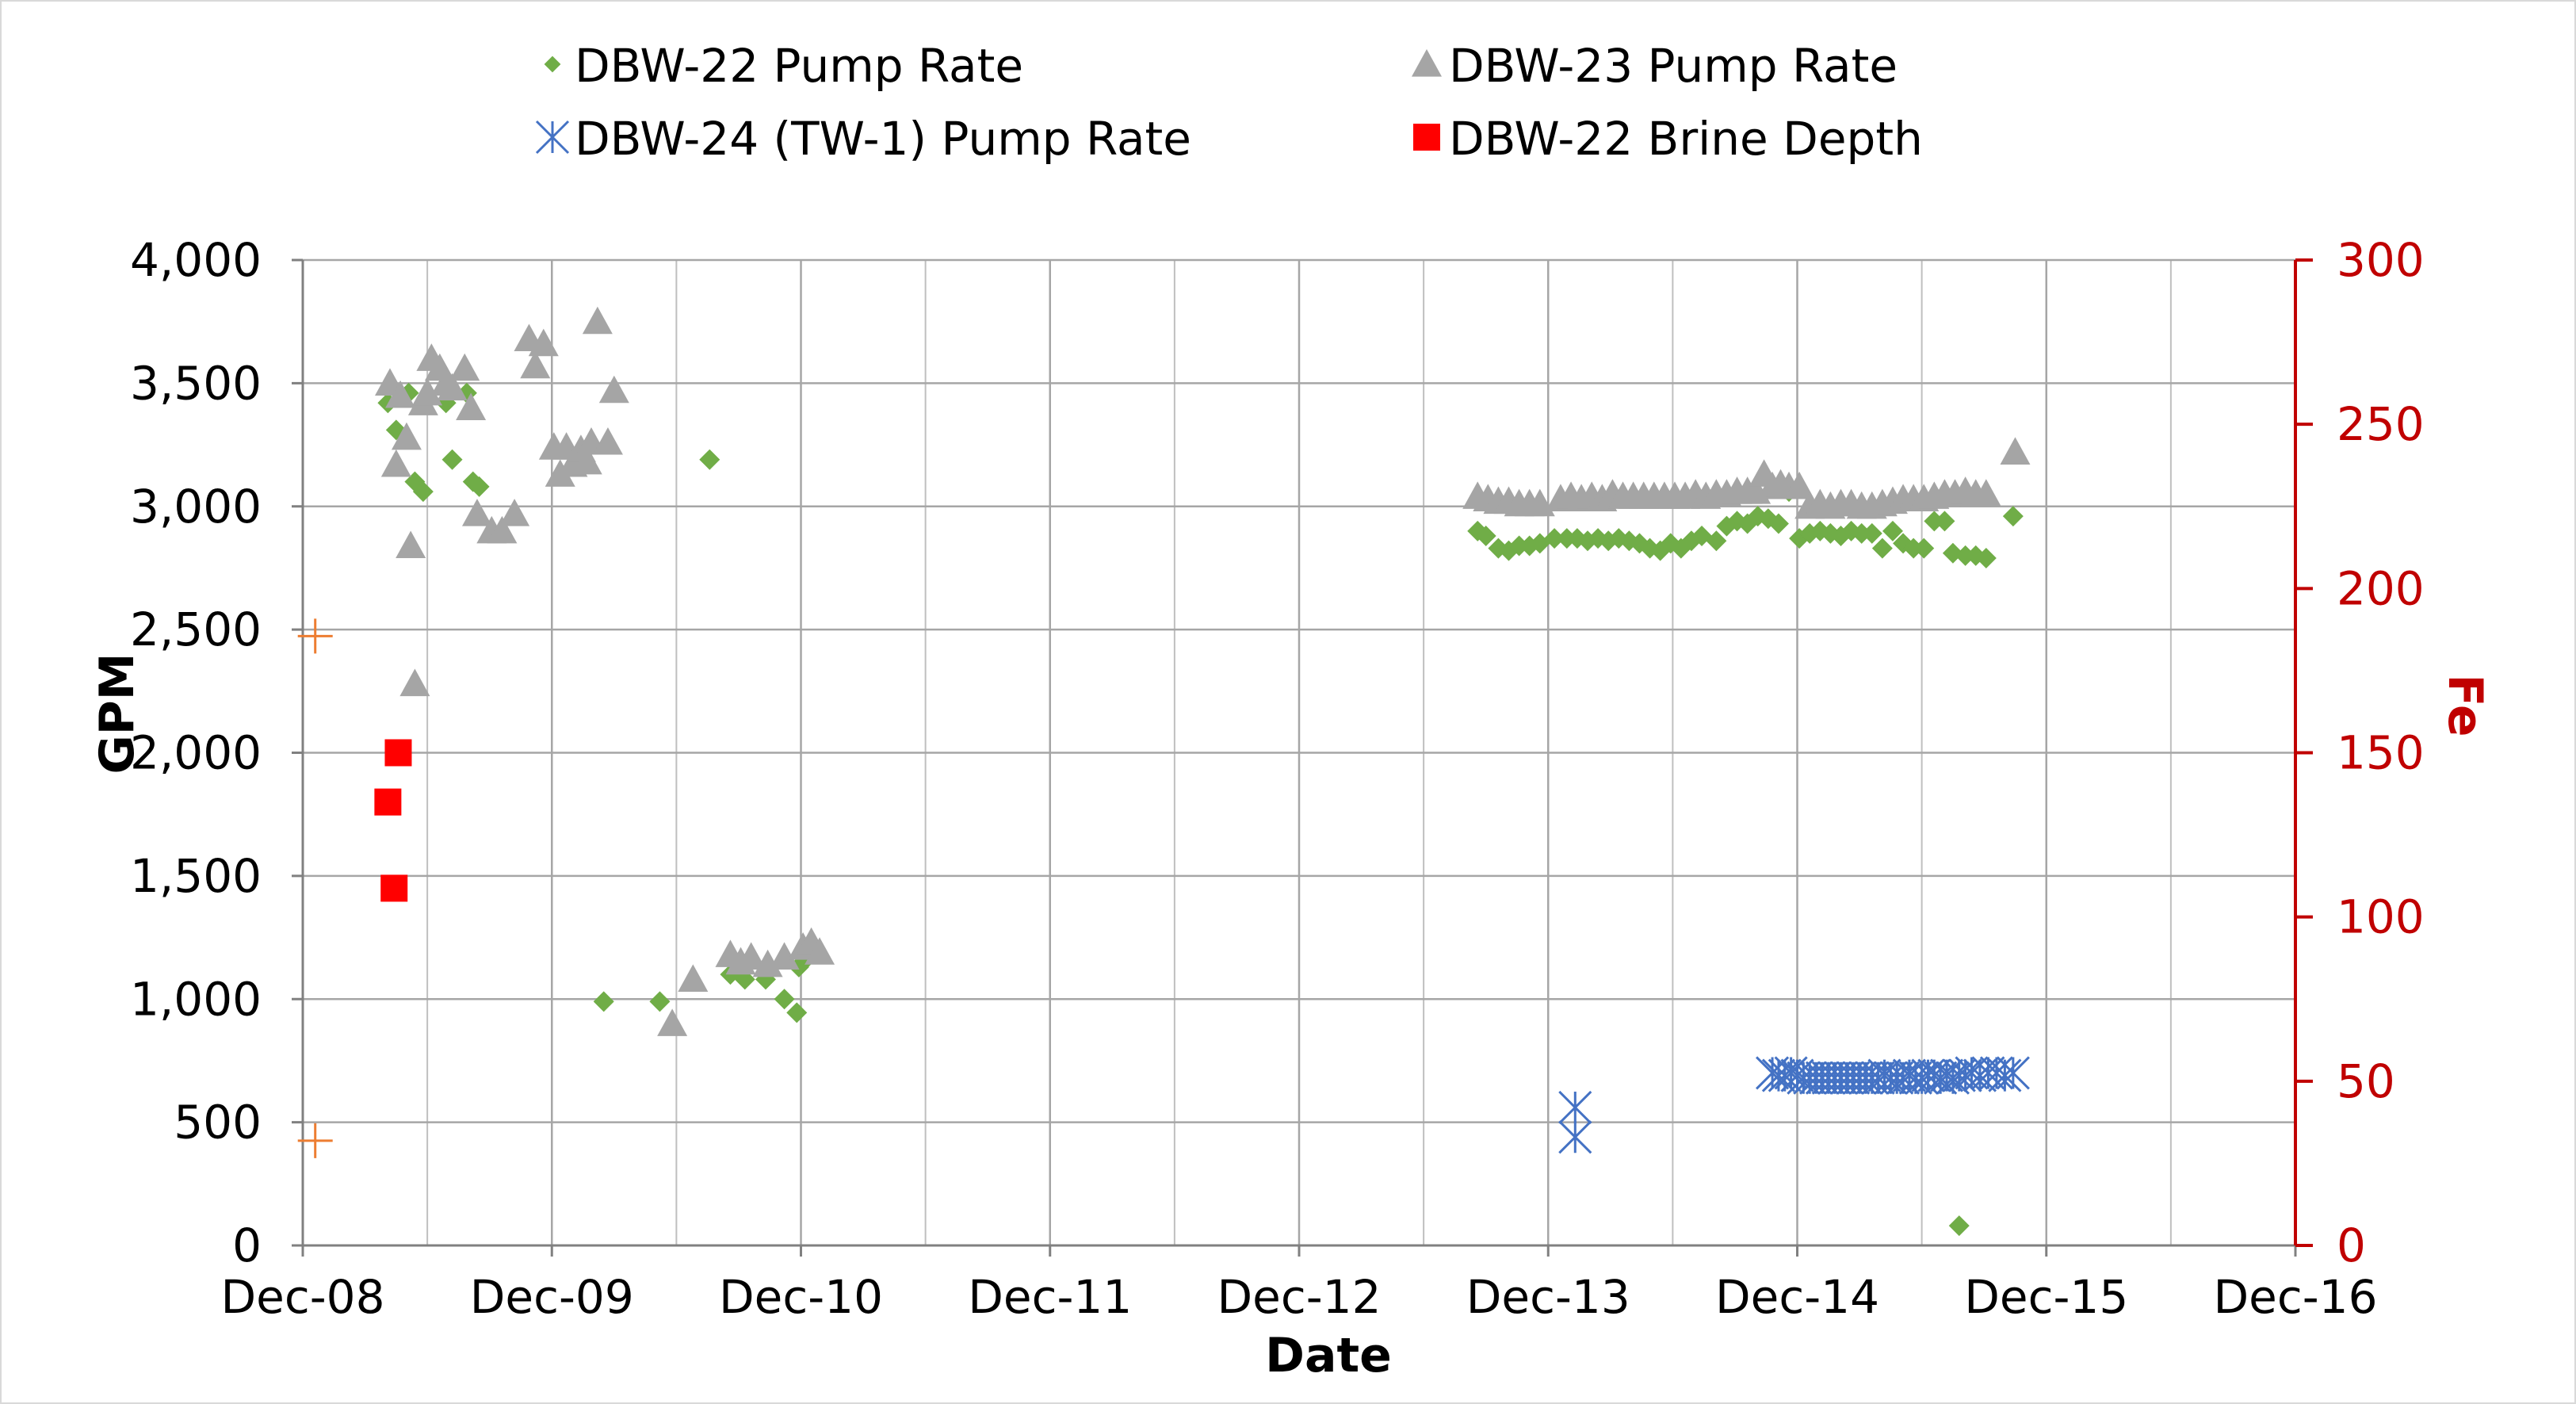 The height and width of the screenshot is (1404, 2576). Describe the element at coordinates (247, 1245) in the screenshot. I see `y-tick-label: 0` at that location.